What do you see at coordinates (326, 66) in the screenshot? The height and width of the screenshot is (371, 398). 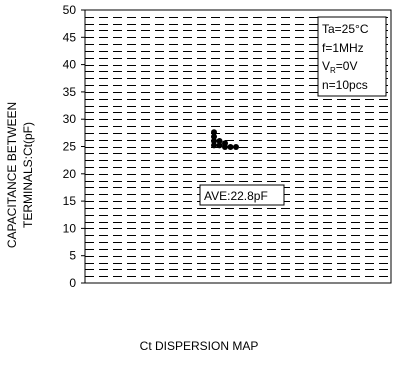 I see `condition-reverse-voltage-symbol: V` at bounding box center [326, 66].